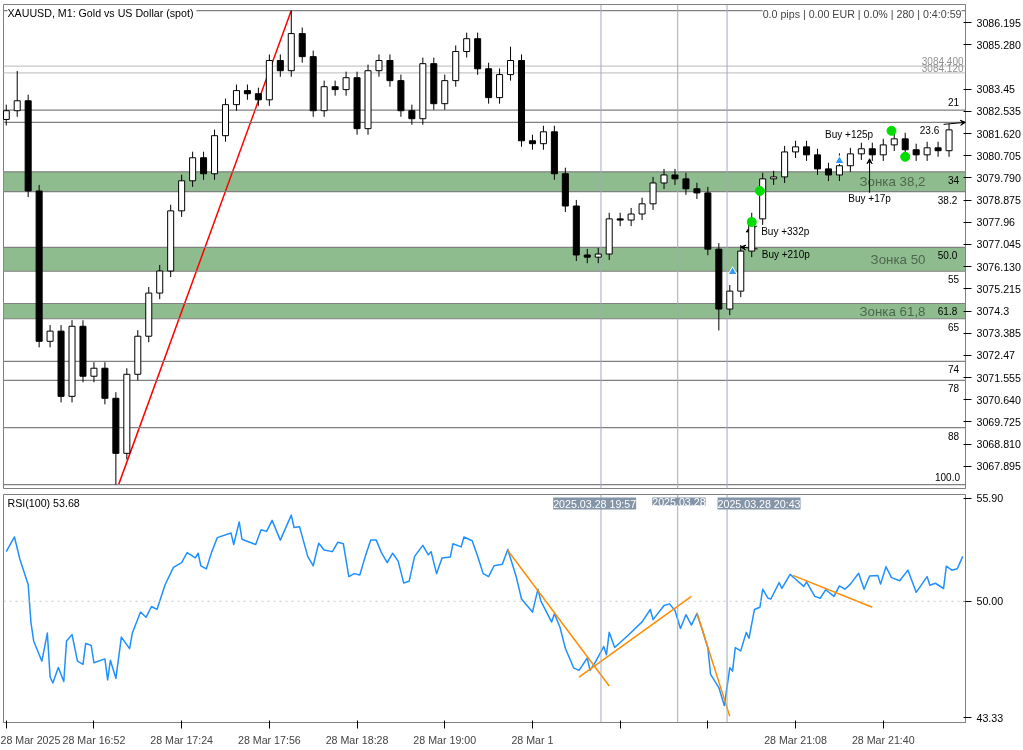 The width and height of the screenshot is (1023, 750). Describe the element at coordinates (999, 22) in the screenshot. I see `y-tick-label: 3086.195` at that location.